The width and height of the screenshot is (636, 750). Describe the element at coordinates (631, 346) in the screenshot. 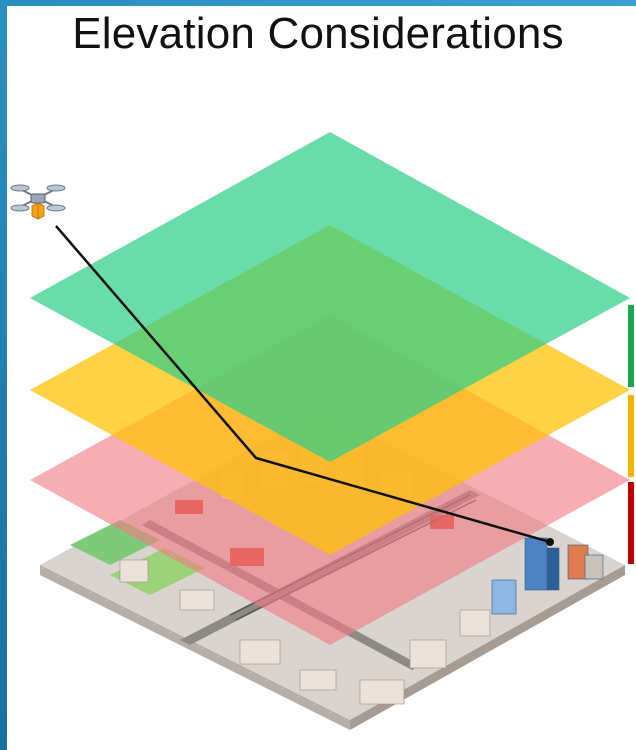

I see `green-elevation-bar` at that location.